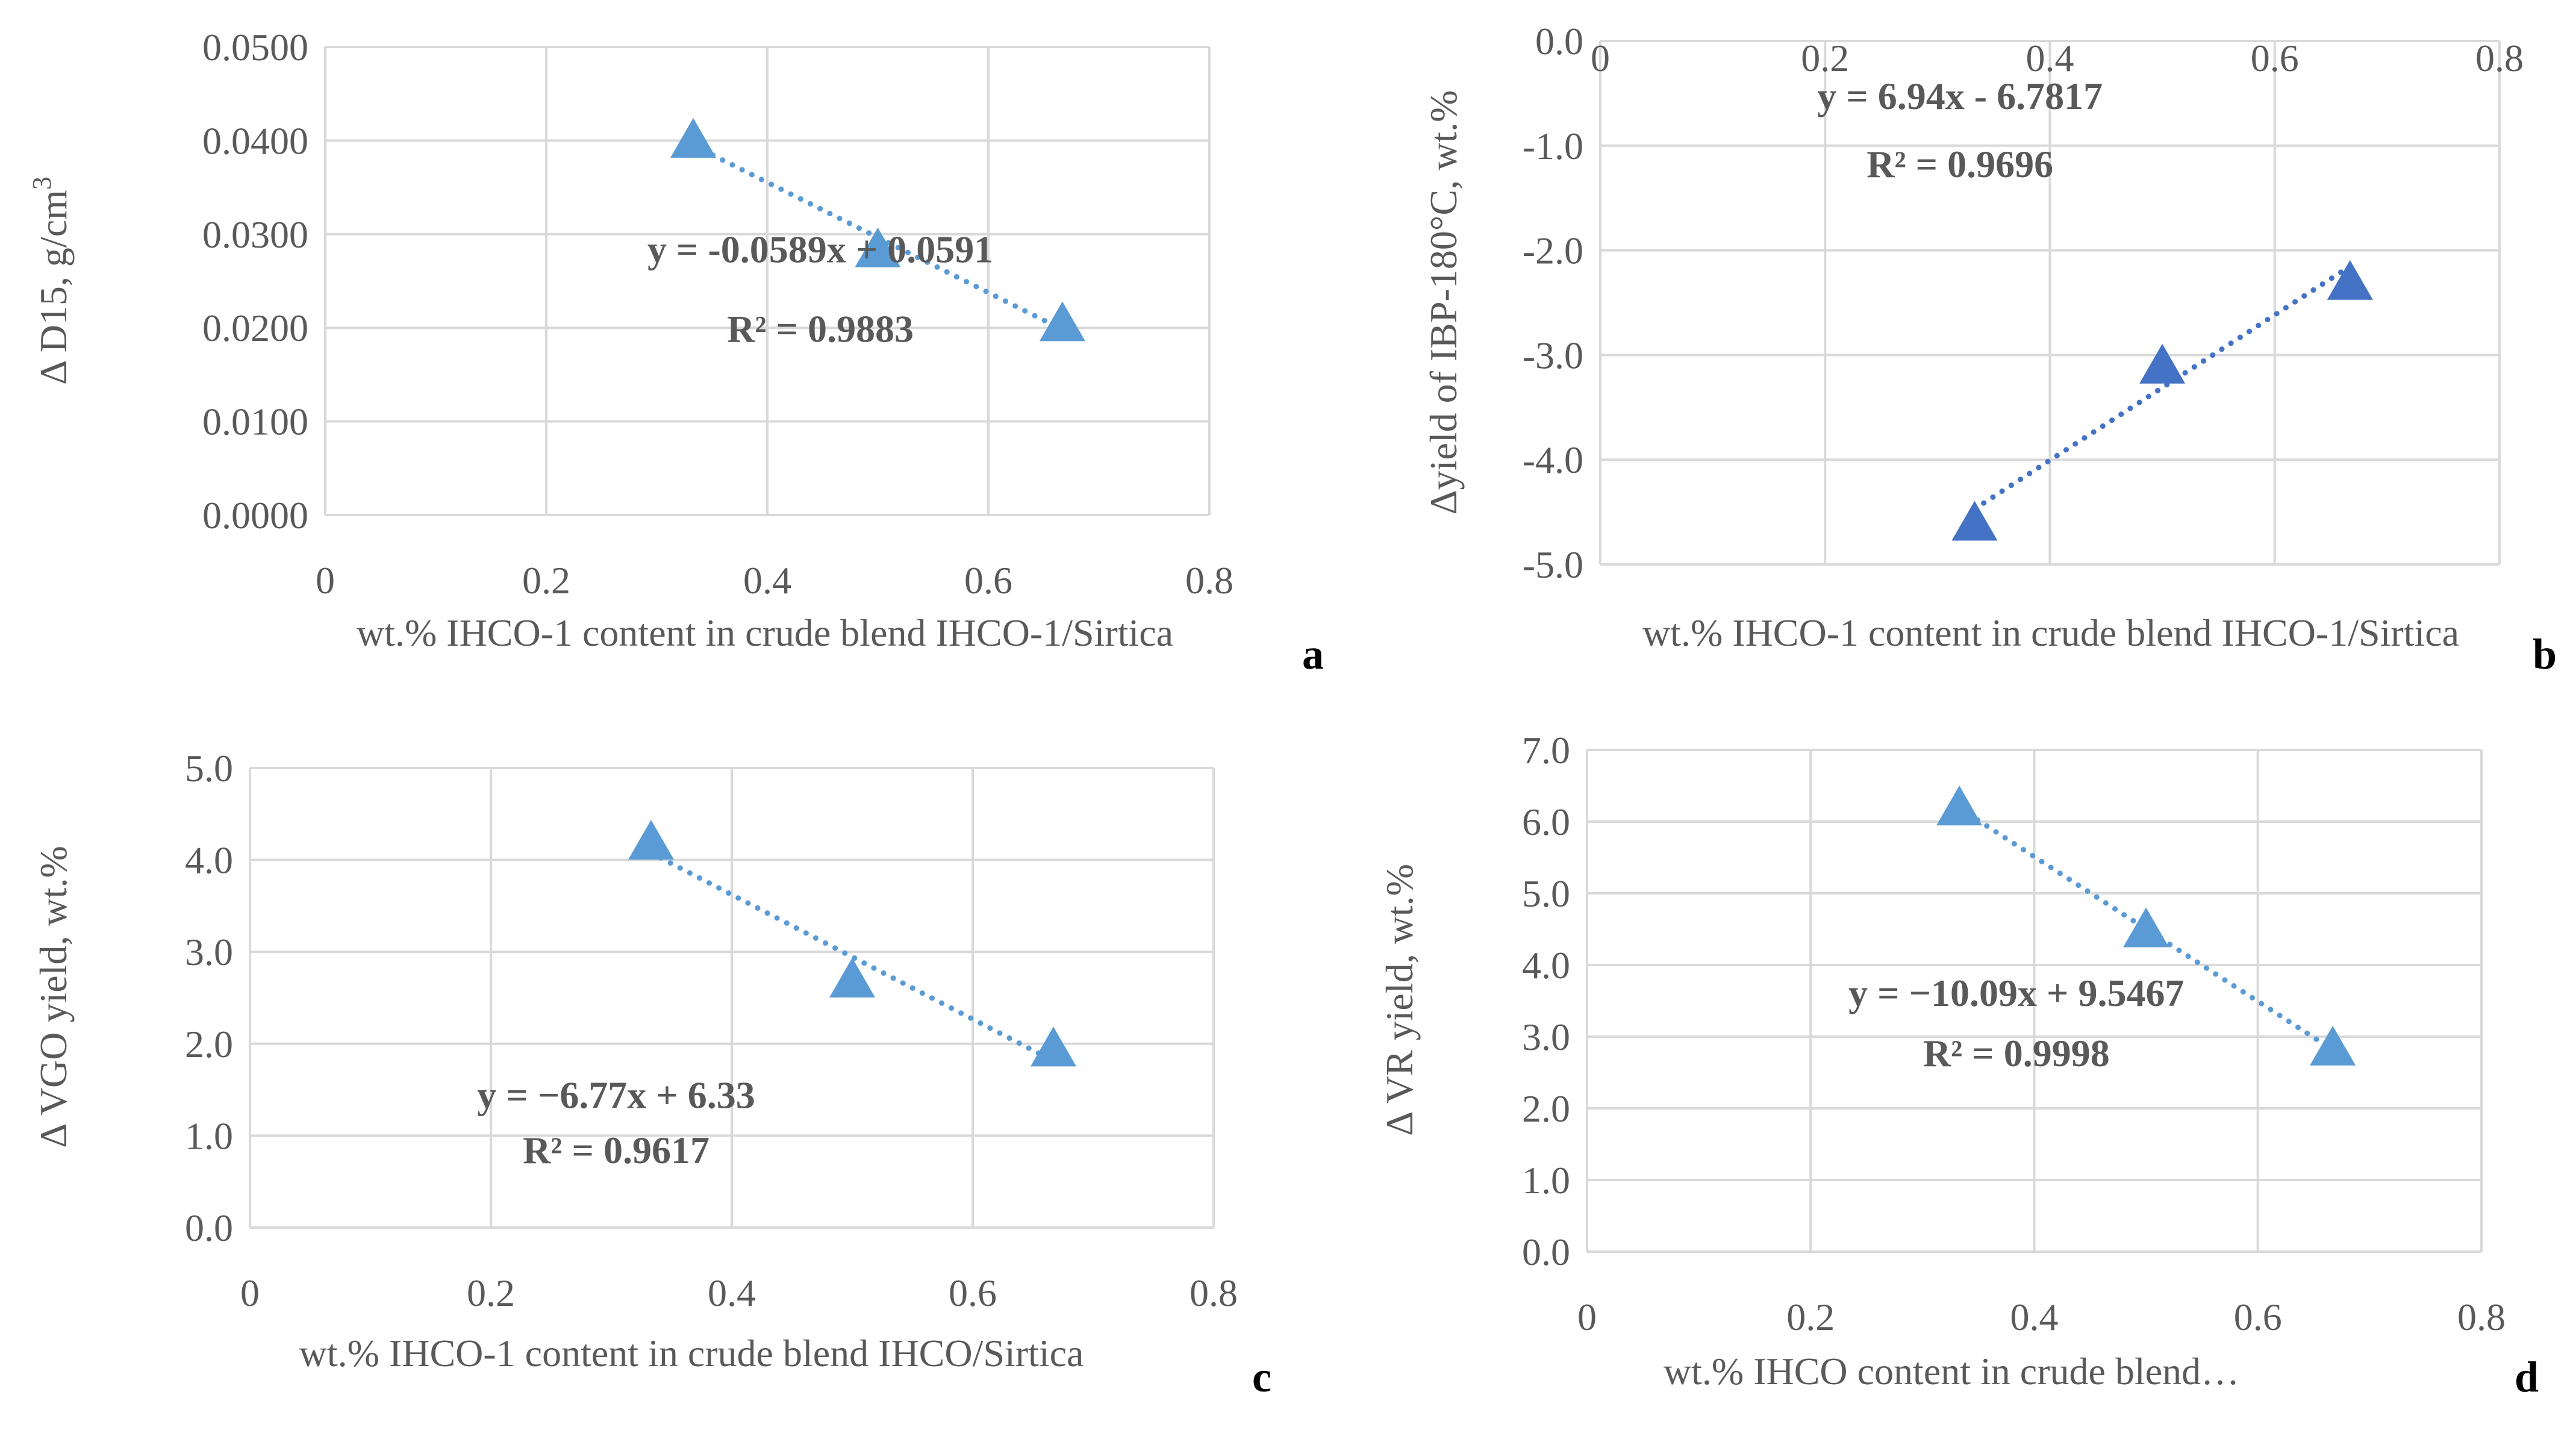  I want to click on y-tick-labels: -5.0 -4.0 -3.0 -2.0 -1.0 0.0, so click(1553, 303).